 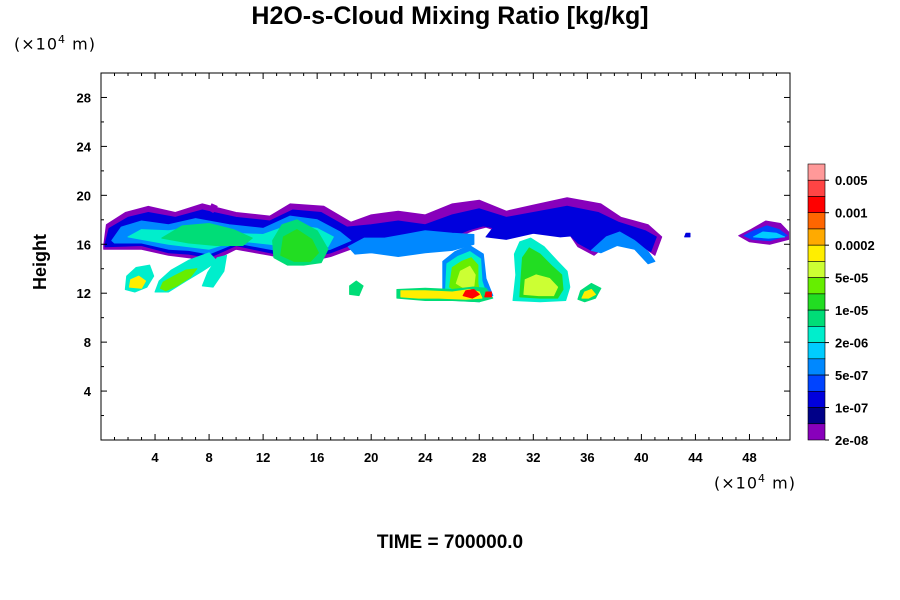 What do you see at coordinates (371, 457) in the screenshot?
I see `x-tick-label: 20` at bounding box center [371, 457].